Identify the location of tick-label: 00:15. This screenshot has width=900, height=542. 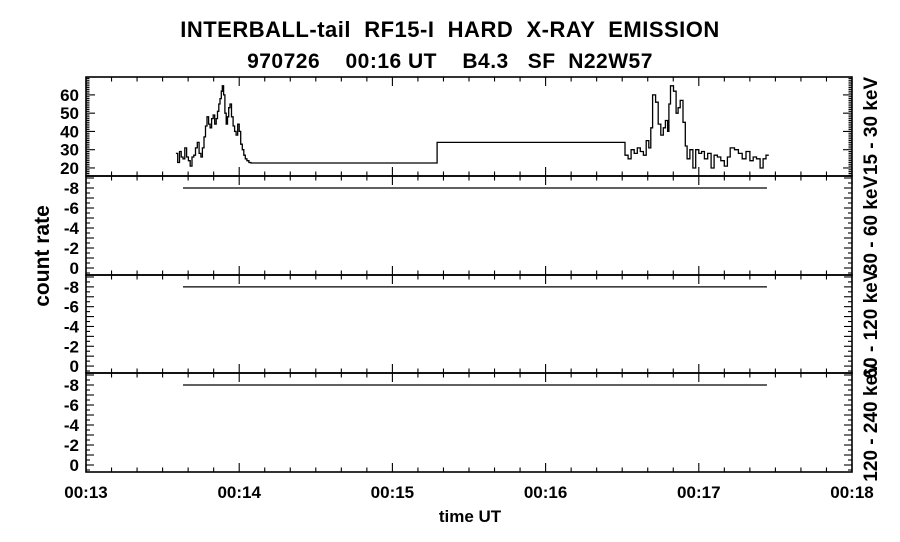
(392, 492).